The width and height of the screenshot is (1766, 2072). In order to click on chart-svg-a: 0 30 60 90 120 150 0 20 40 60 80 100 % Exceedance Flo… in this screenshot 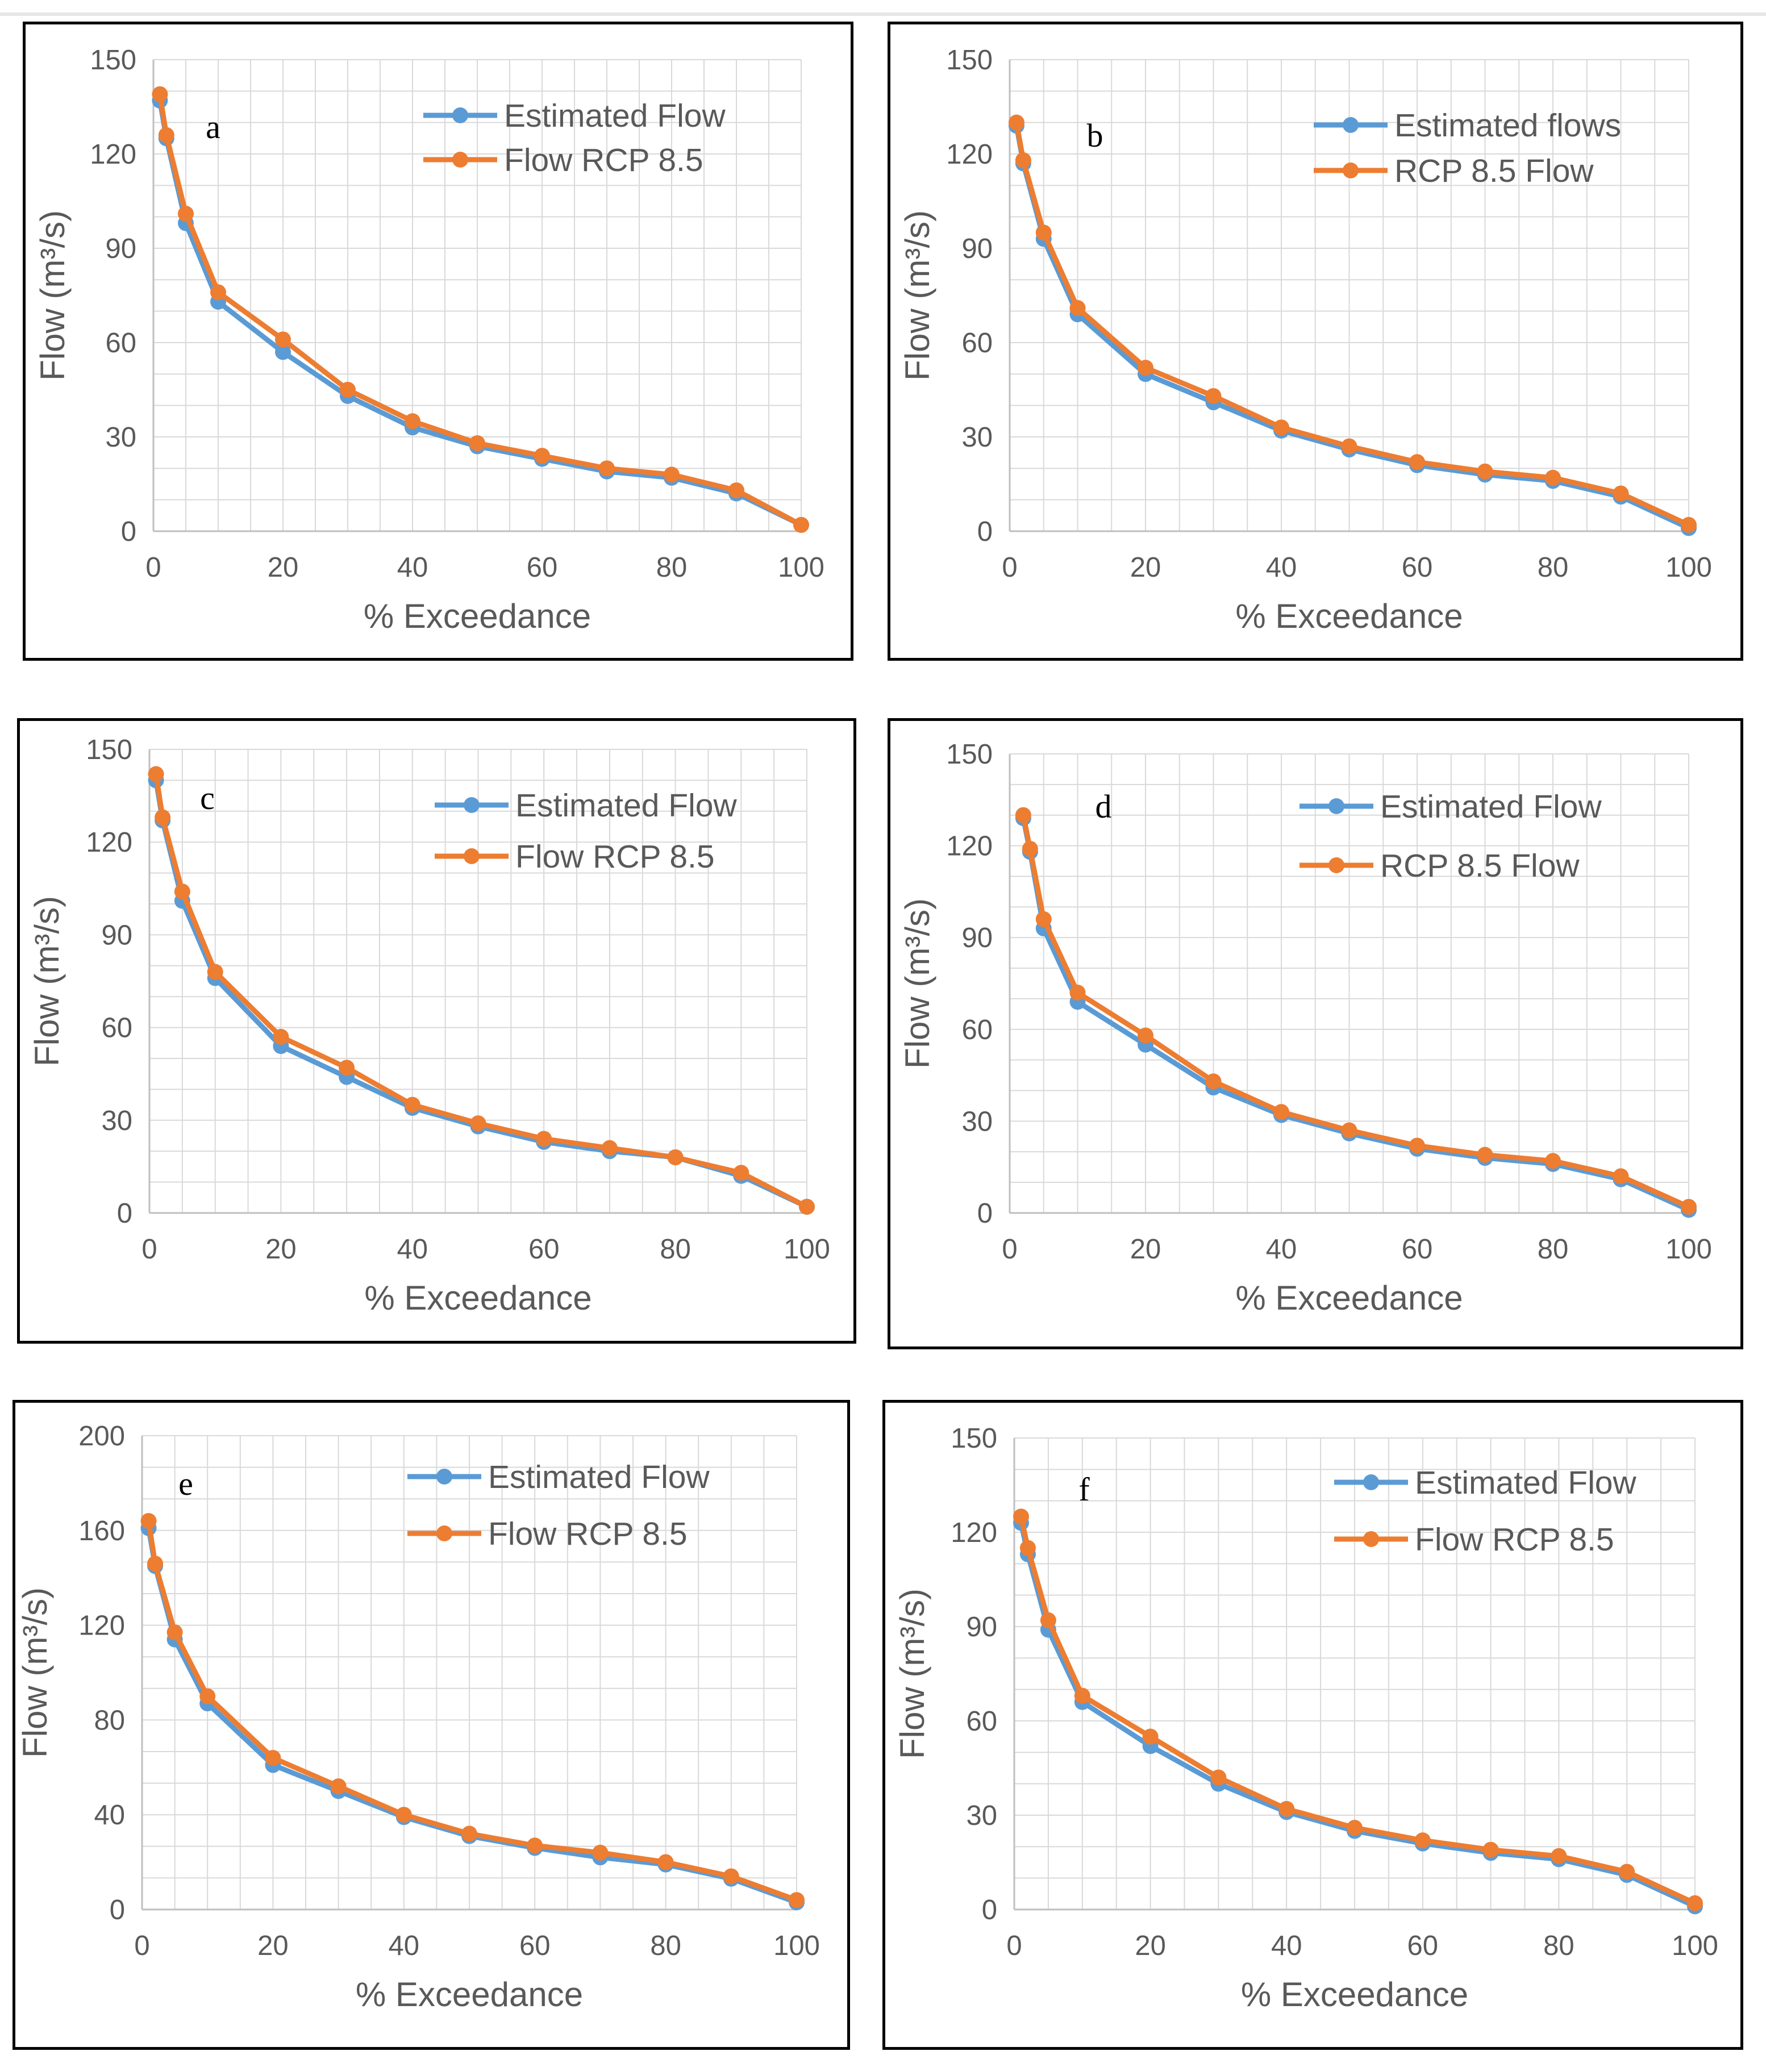, I will do `click(429, 340)`.